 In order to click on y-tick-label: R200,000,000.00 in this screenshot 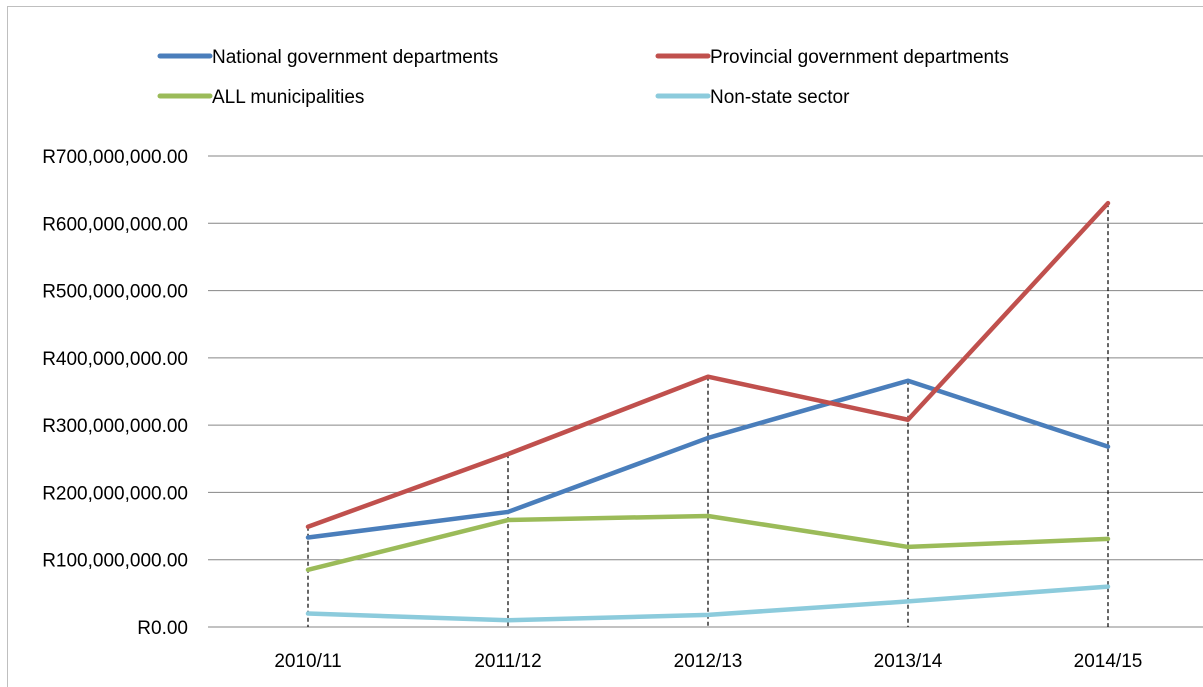, I will do `click(115, 493)`.